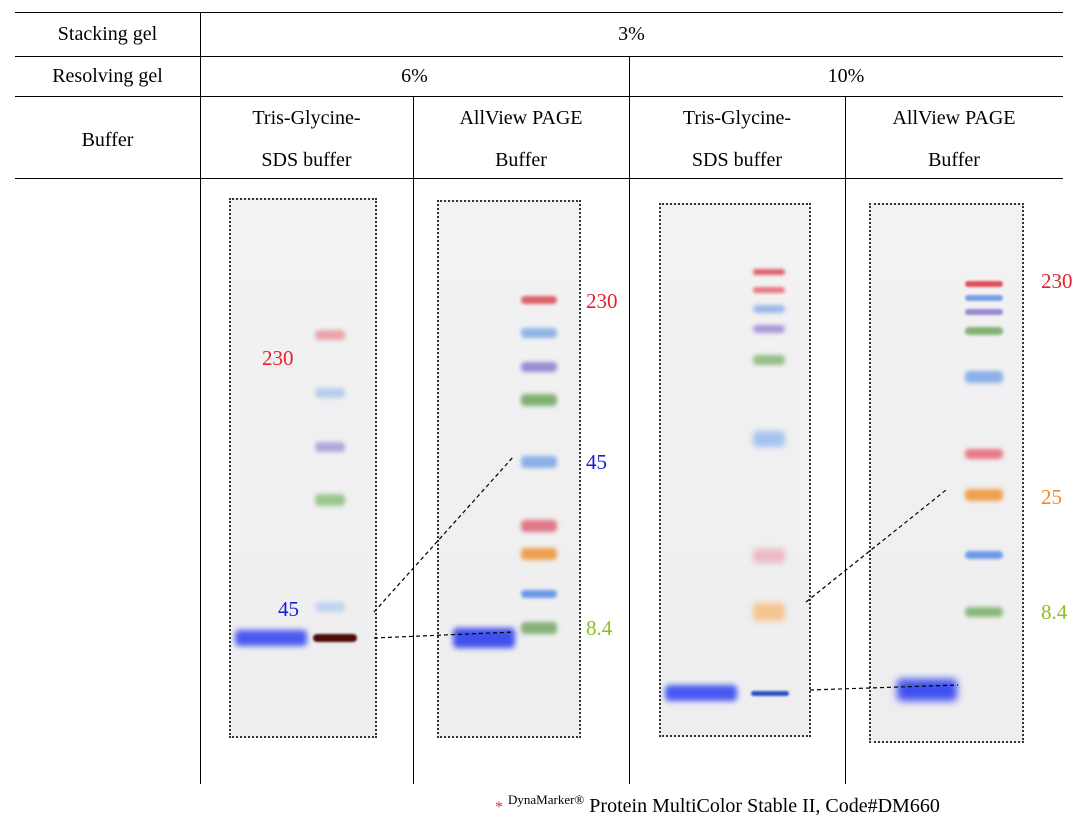  What do you see at coordinates (539, 178) in the screenshot?
I see `header-bottom-border` at bounding box center [539, 178].